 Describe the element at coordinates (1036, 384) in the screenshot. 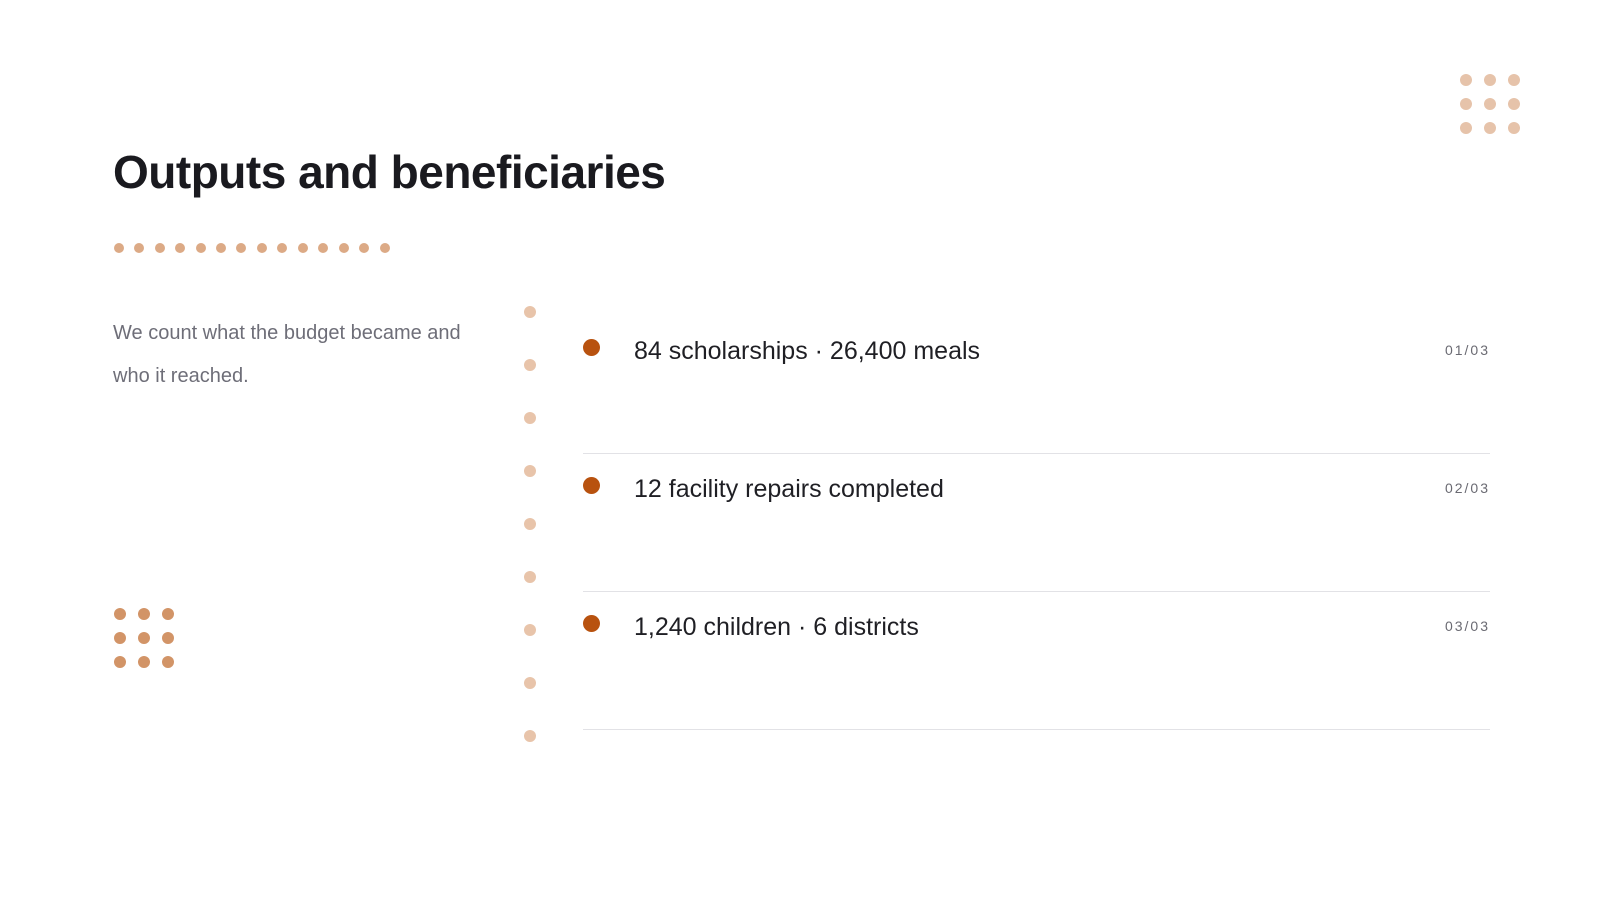

I see `output-item: 84 scholarships · 26,400 meals 01/03` at that location.